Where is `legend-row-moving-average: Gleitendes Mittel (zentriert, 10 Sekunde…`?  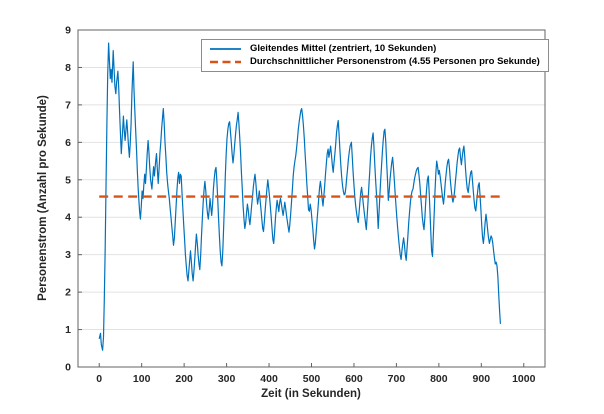 legend-row-moving-average: Gleitendes Mittel (zentriert, 10 Sekunde… is located at coordinates (374, 48).